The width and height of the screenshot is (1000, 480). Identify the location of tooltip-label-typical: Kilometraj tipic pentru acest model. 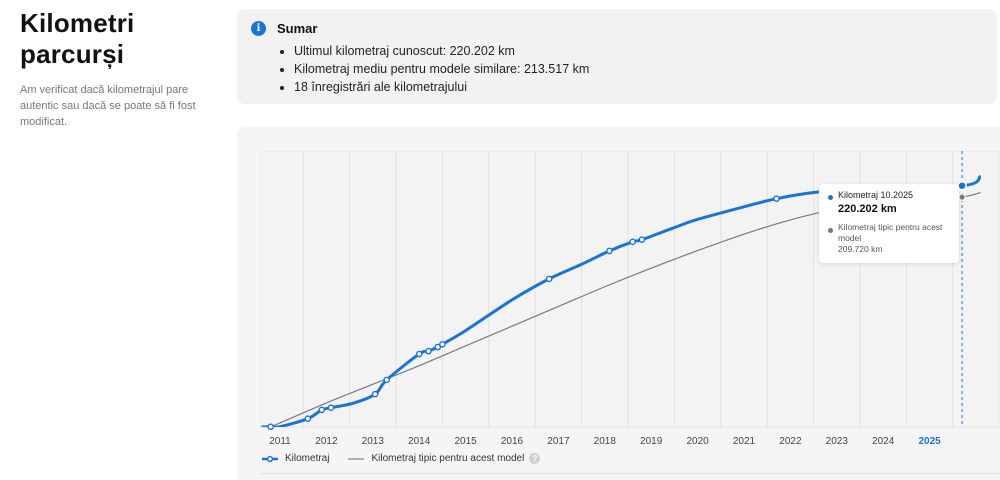
(890, 232).